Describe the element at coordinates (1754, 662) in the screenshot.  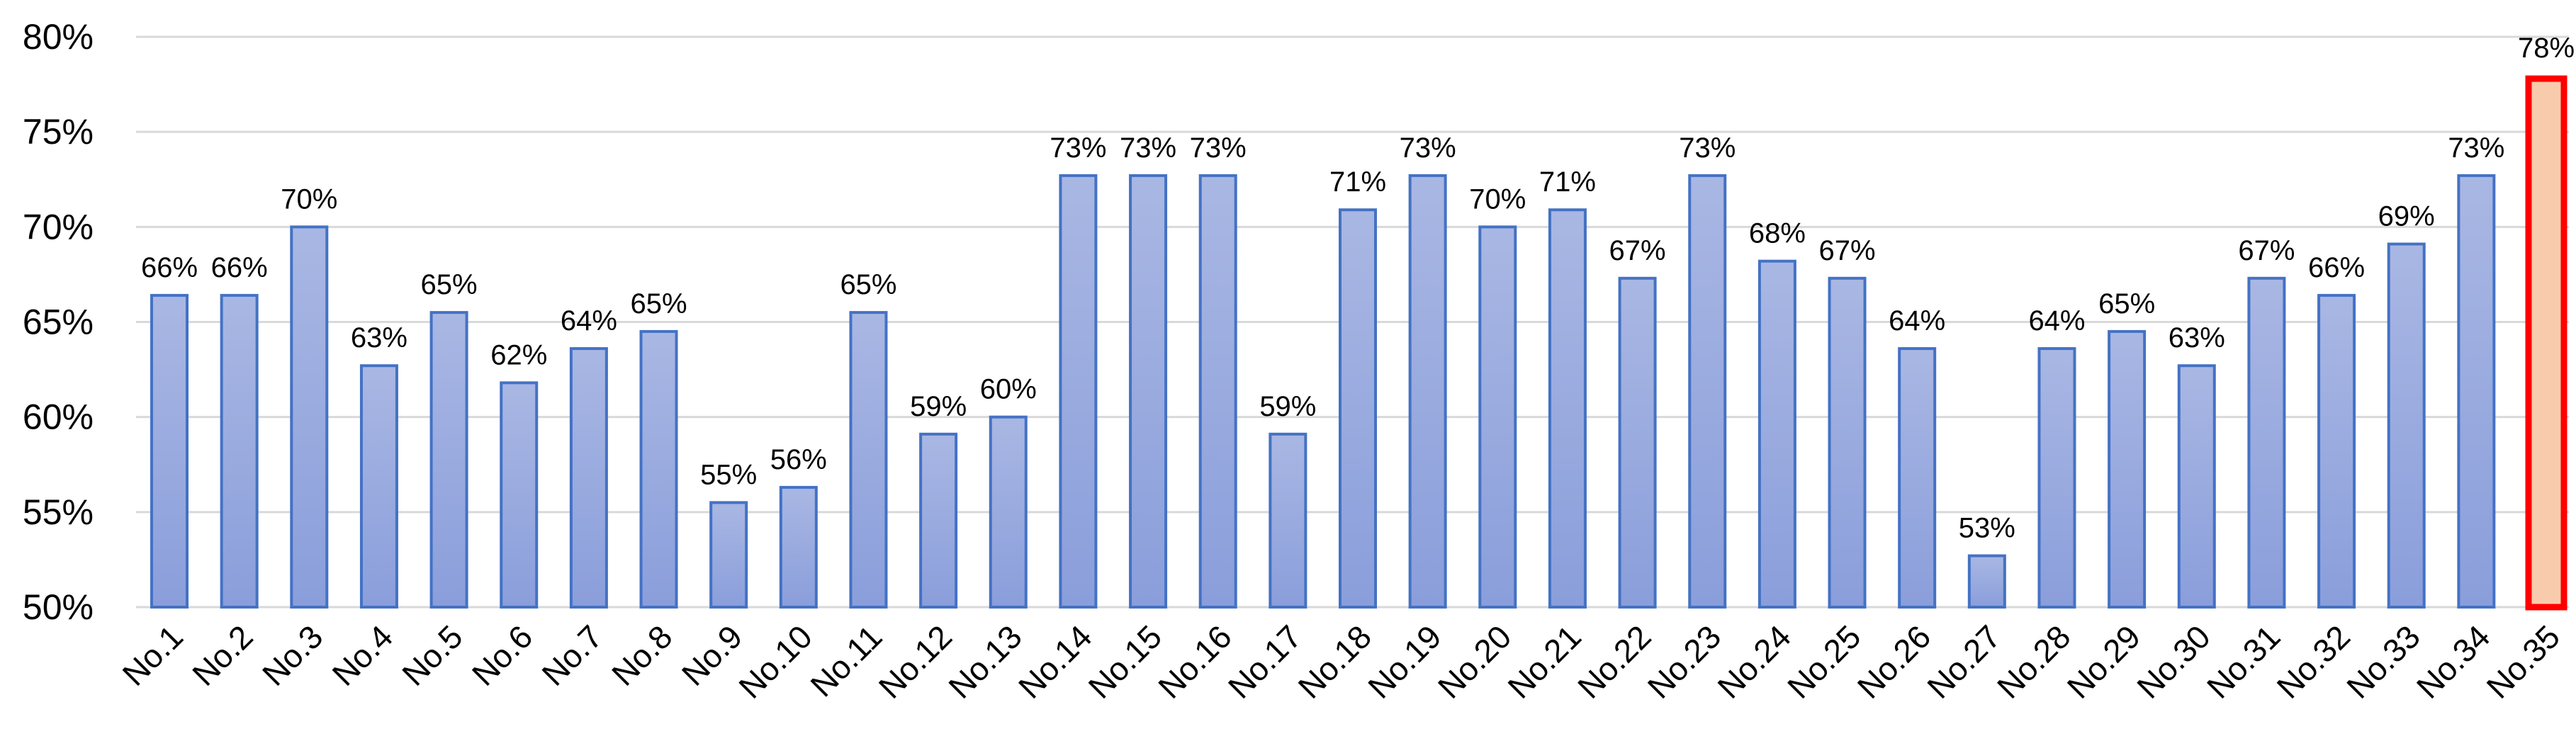
I see `x-tick-label: No.24` at that location.